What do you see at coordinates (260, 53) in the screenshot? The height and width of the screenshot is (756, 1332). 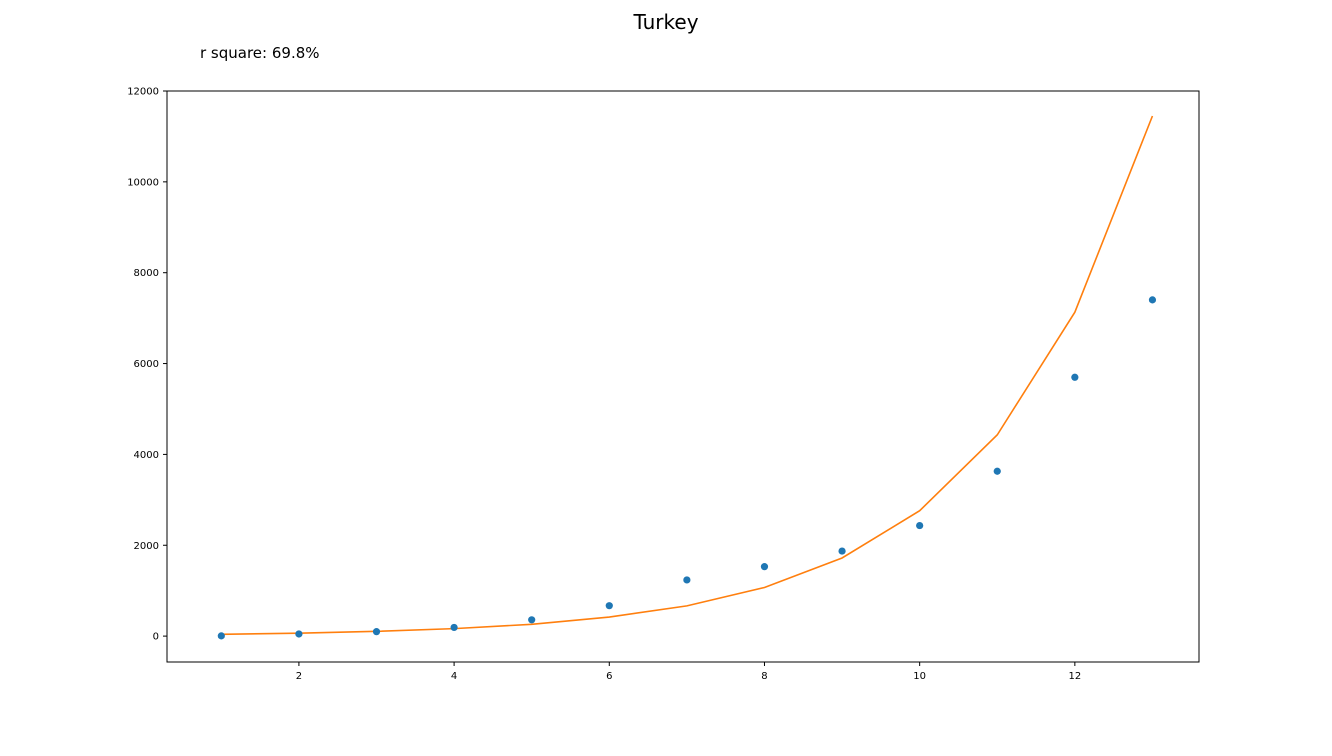 I see `r-square-annotation: r square: 69.8%` at bounding box center [260, 53].